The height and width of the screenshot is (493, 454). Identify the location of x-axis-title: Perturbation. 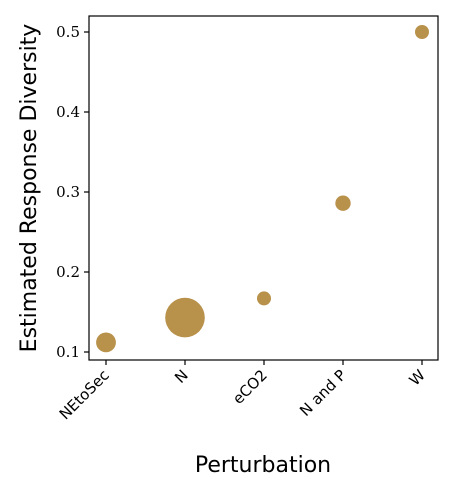
(263, 465).